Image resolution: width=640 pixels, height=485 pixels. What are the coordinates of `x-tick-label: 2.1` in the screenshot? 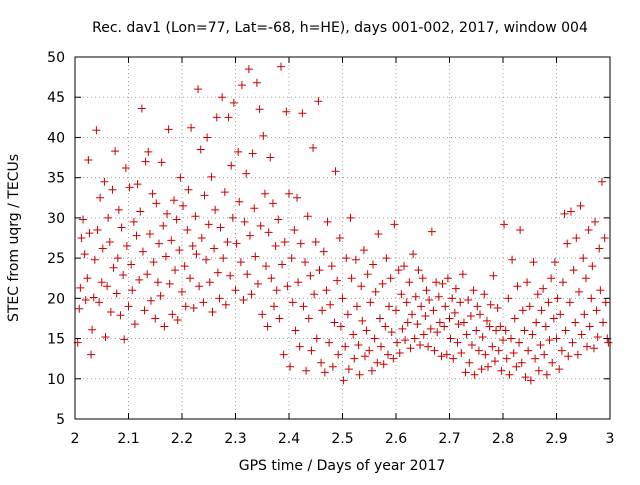 It's located at (128, 439).